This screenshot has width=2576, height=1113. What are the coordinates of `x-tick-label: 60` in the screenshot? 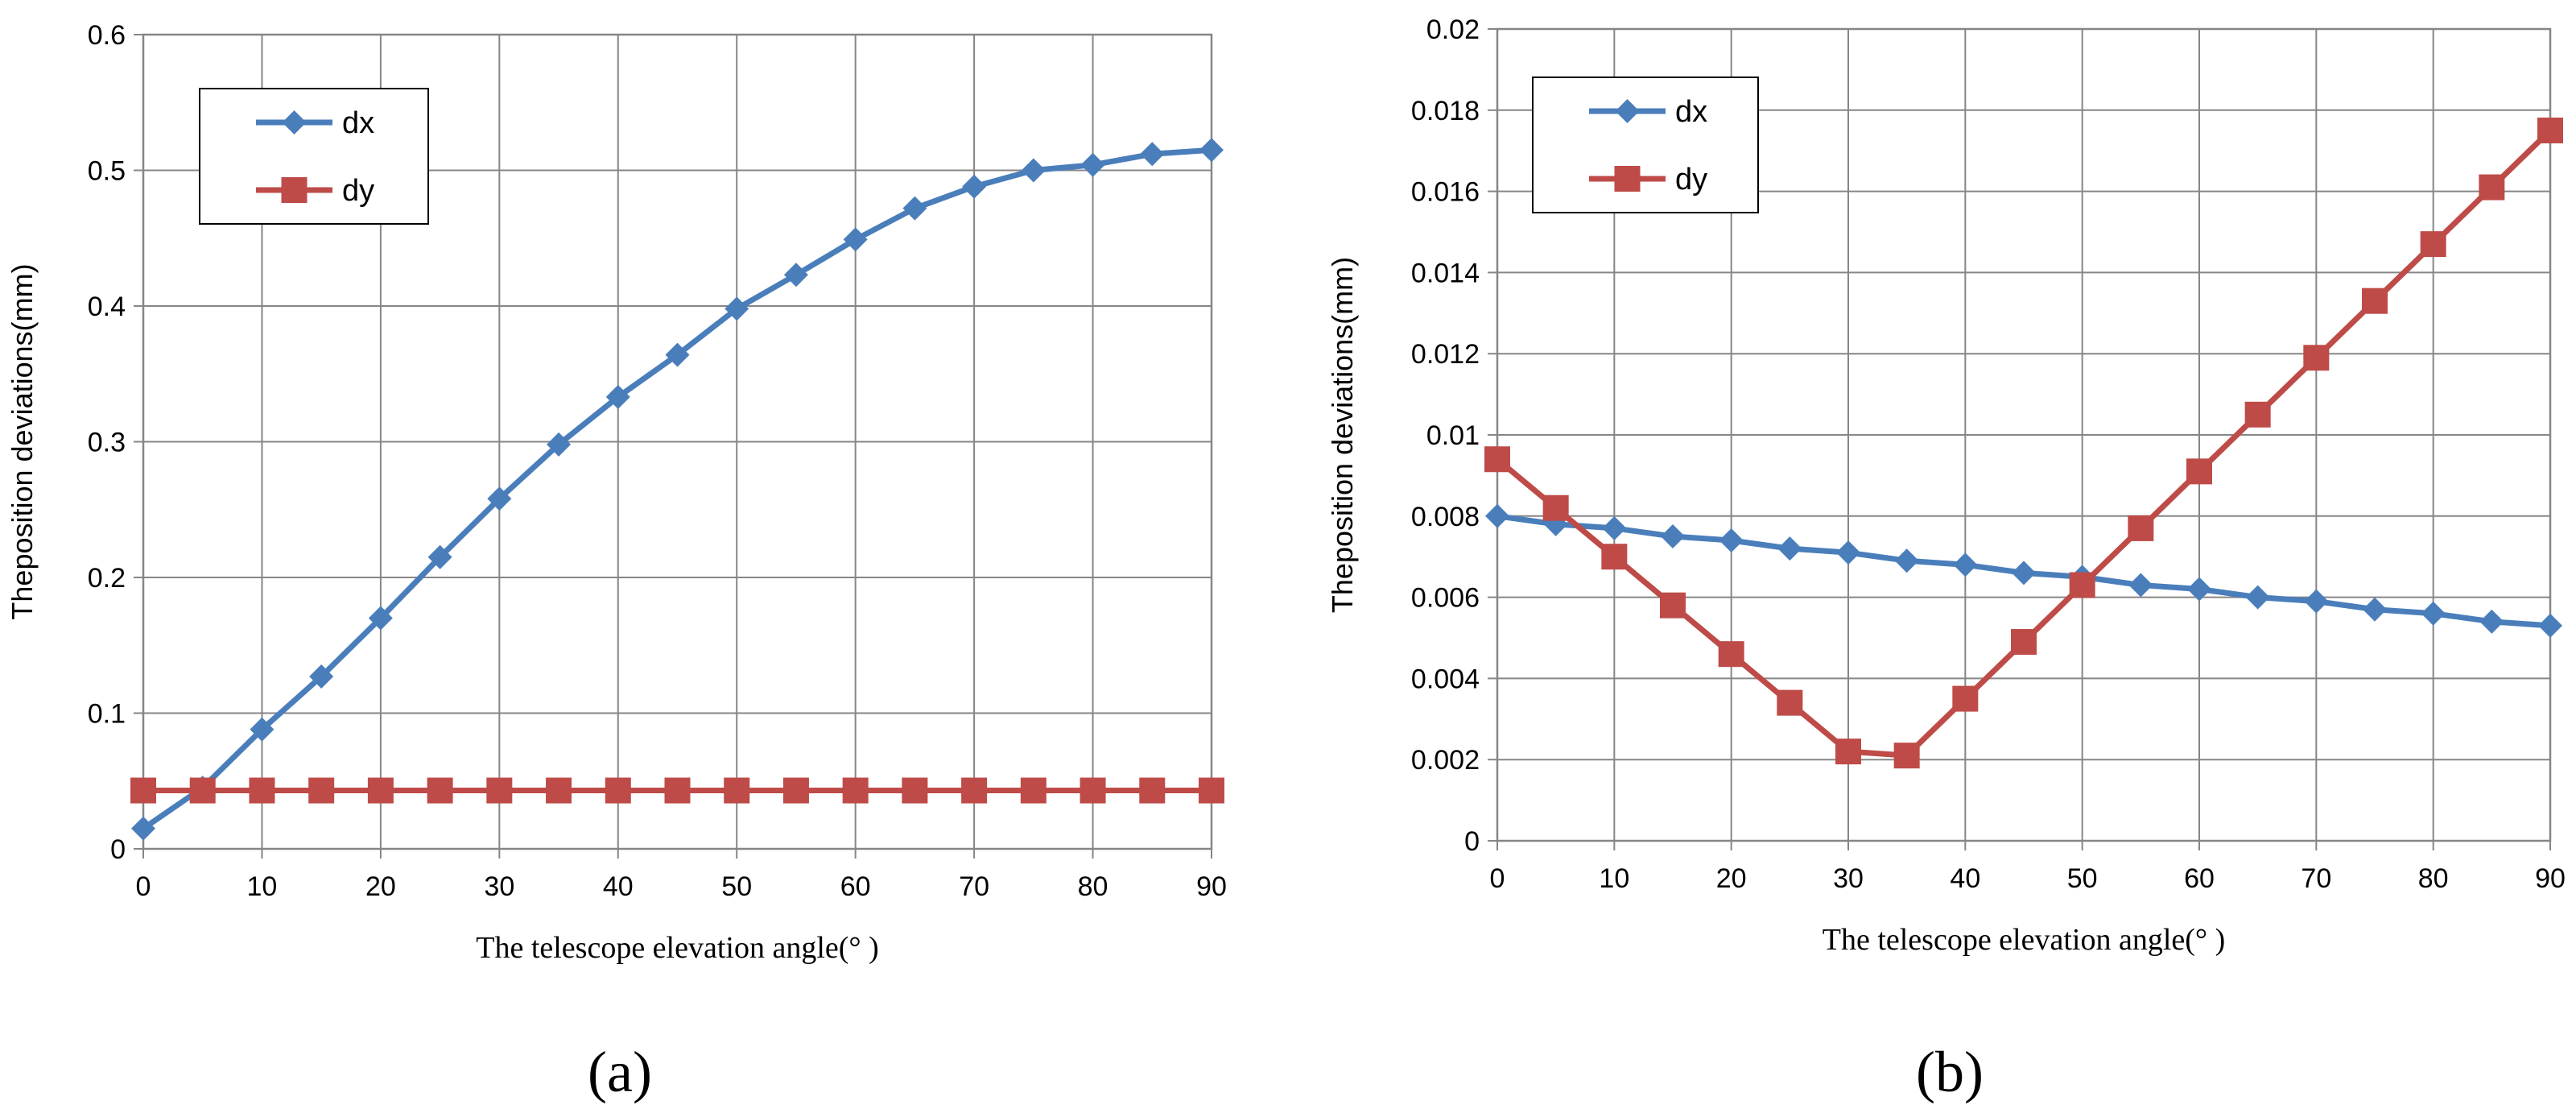 It's located at (855, 886).